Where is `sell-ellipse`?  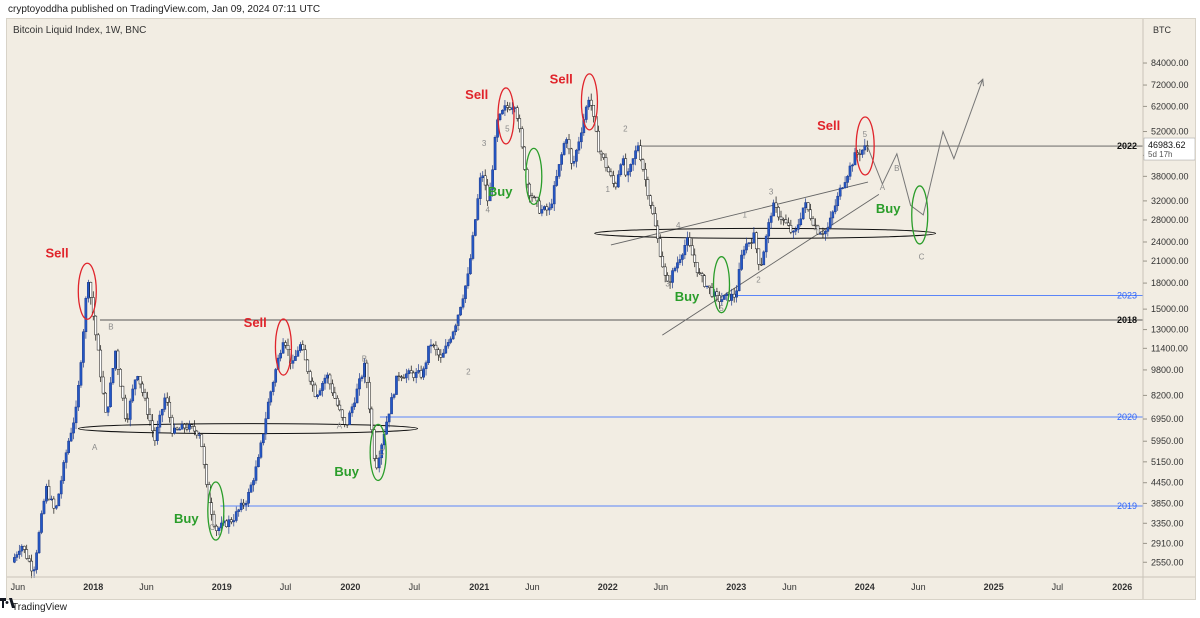
sell-ellipse is located at coordinates (865, 146).